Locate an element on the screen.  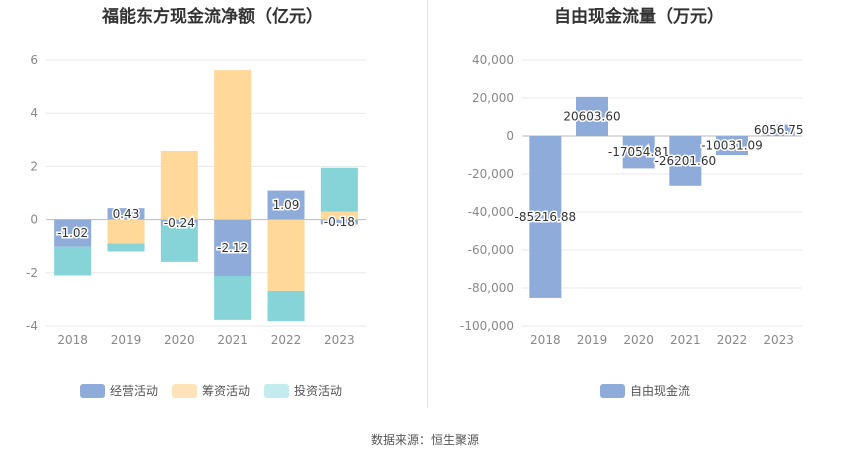
bar-operating-2023 is located at coordinates (339, 222).